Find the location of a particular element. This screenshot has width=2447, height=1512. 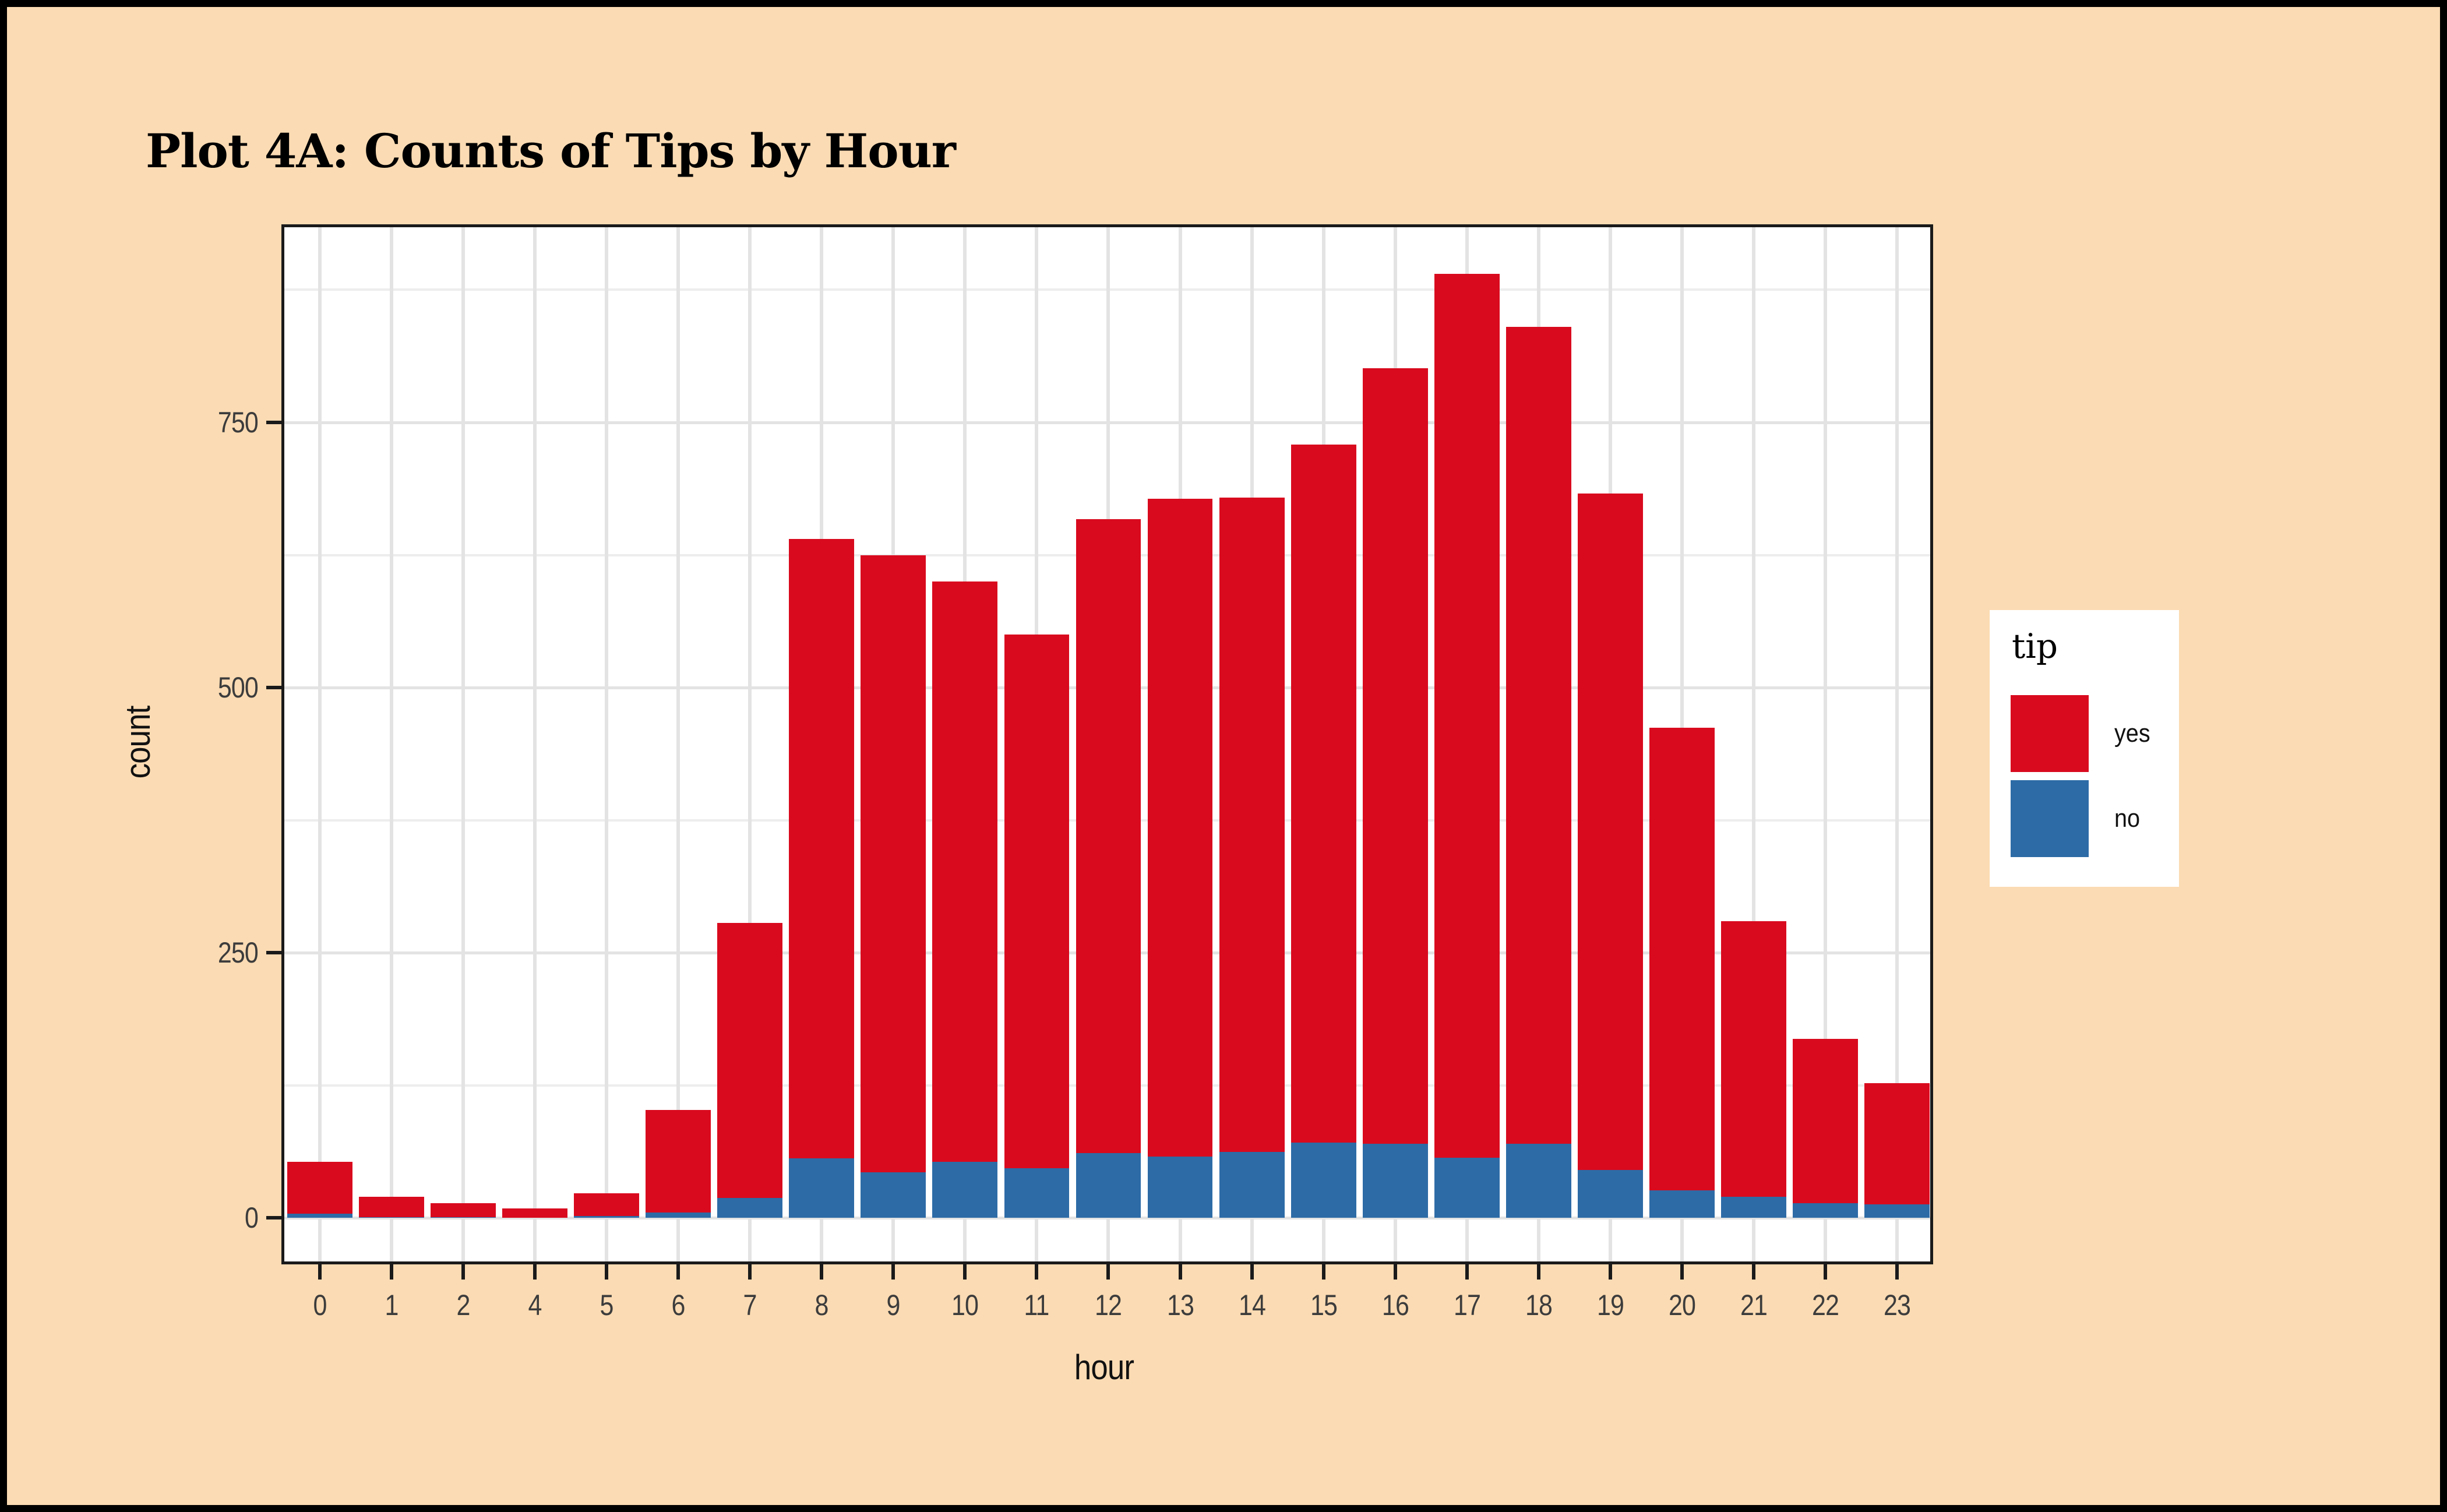

x-tick-label-21: 21 is located at coordinates (1754, 1305).